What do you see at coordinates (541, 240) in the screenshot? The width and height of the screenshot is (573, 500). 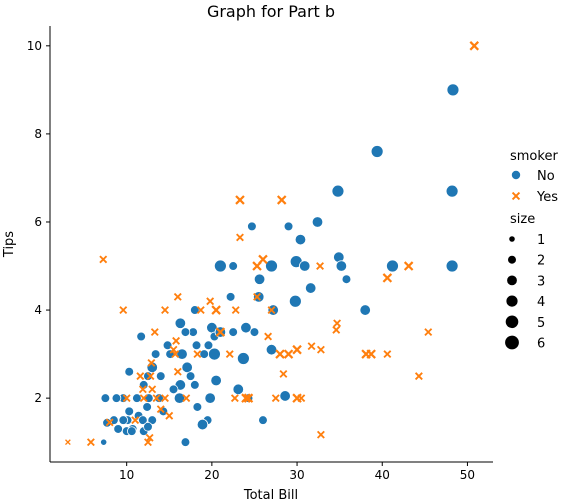 I see `legend-size-label-1: 1` at bounding box center [541, 240].